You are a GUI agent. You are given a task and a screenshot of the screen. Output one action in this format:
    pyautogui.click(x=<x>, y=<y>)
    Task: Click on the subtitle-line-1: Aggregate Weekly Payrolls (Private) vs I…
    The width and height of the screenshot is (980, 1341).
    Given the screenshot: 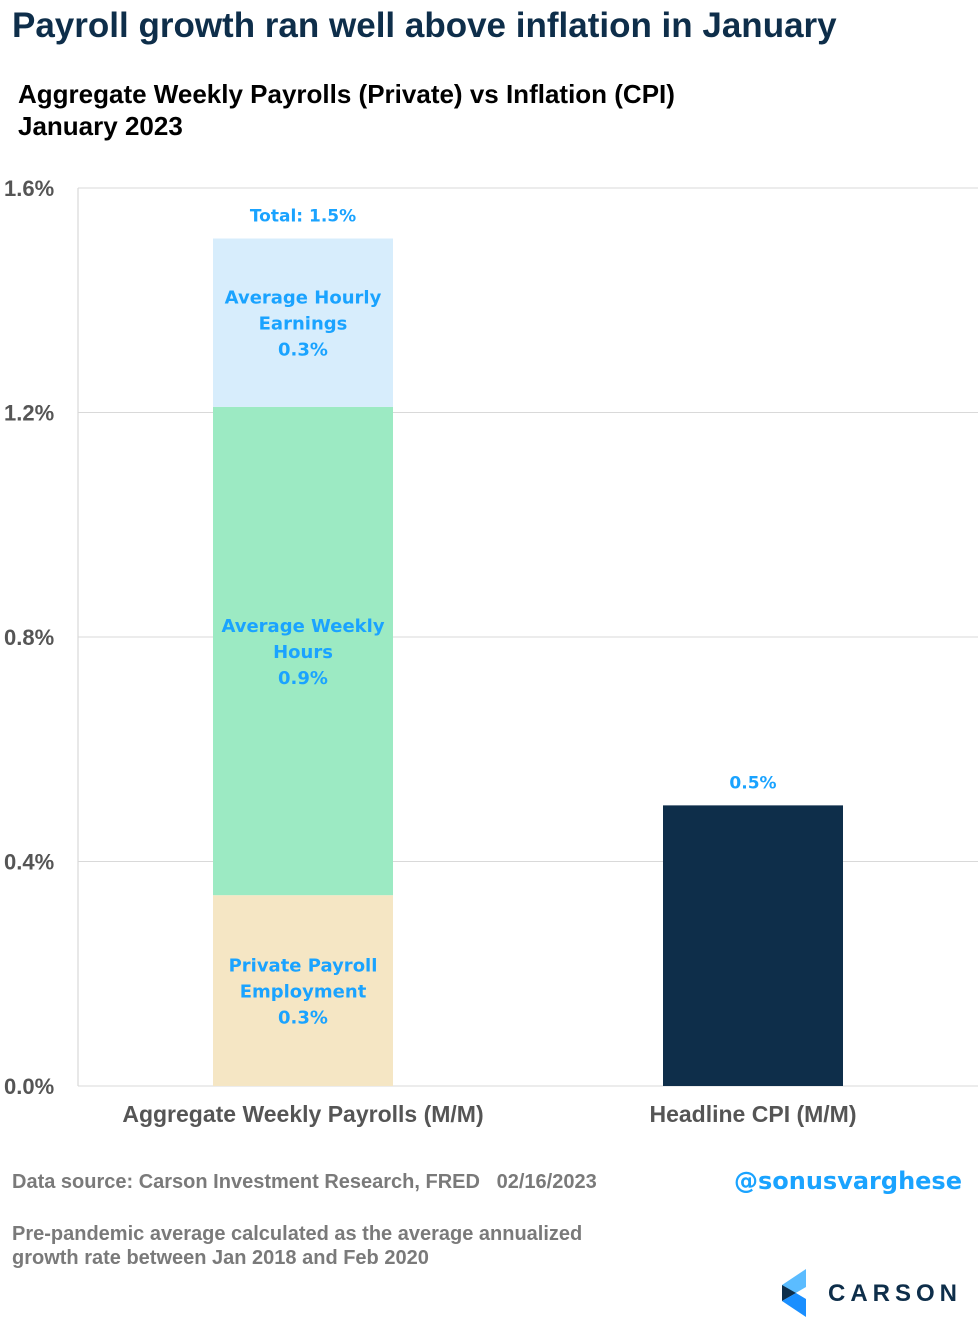 What is the action you would take?
    pyautogui.click(x=346, y=94)
    